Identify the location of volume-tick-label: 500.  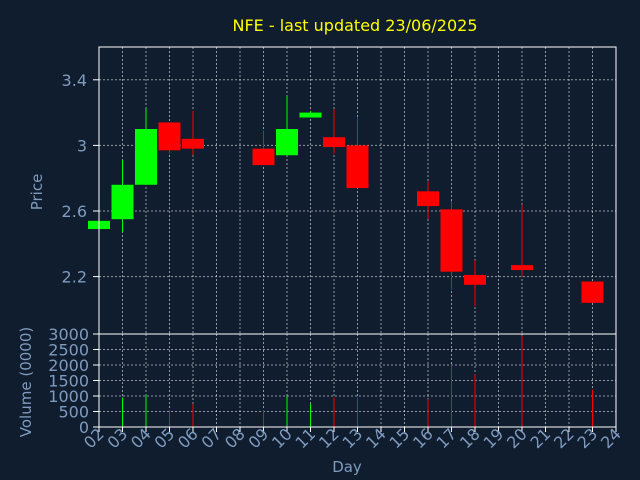
(73, 412).